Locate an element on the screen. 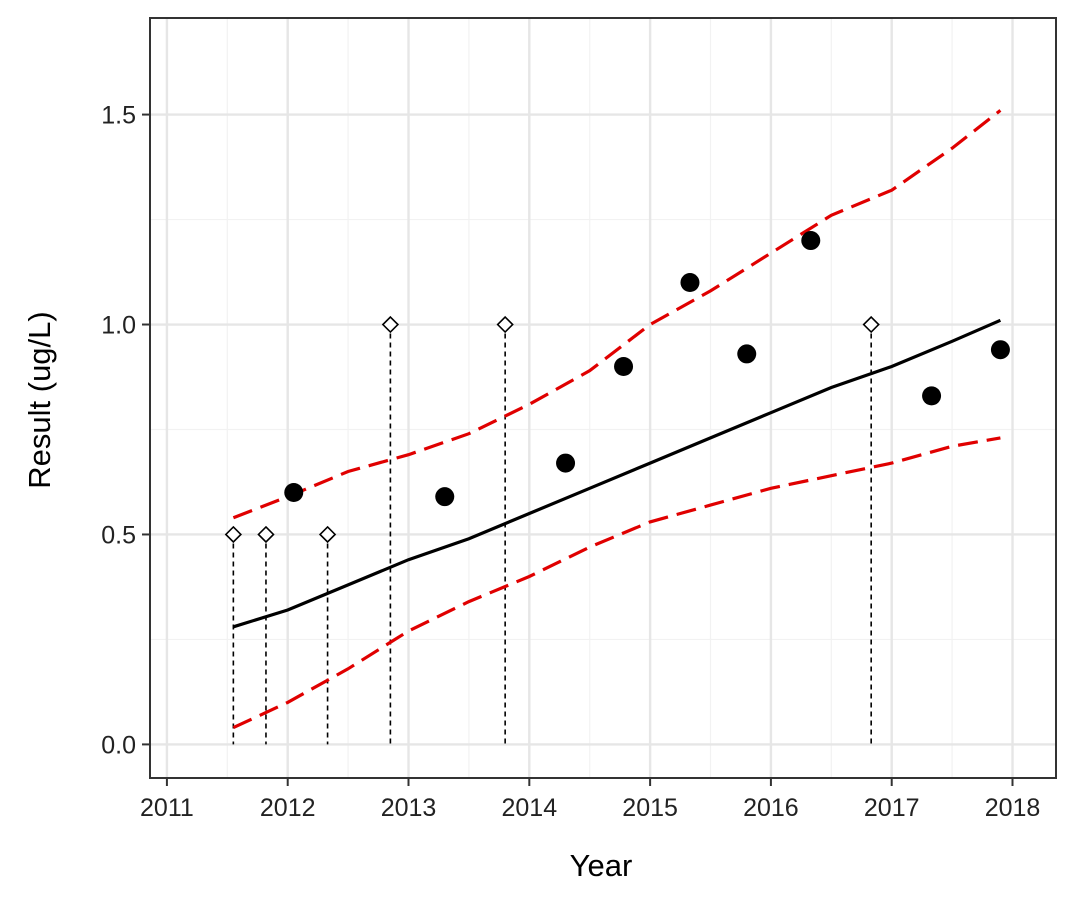 This screenshot has width=1080, height=900. x-tick-label: 2013 is located at coordinates (409, 808).